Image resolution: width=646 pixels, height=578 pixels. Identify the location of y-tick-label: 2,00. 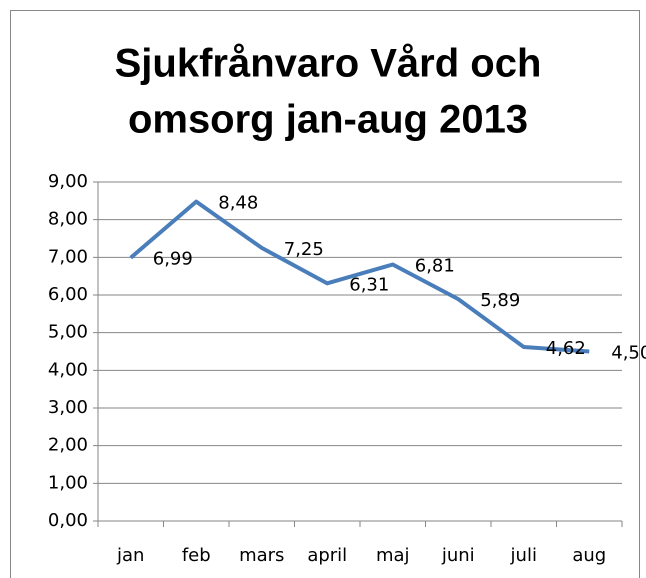
(68, 445).